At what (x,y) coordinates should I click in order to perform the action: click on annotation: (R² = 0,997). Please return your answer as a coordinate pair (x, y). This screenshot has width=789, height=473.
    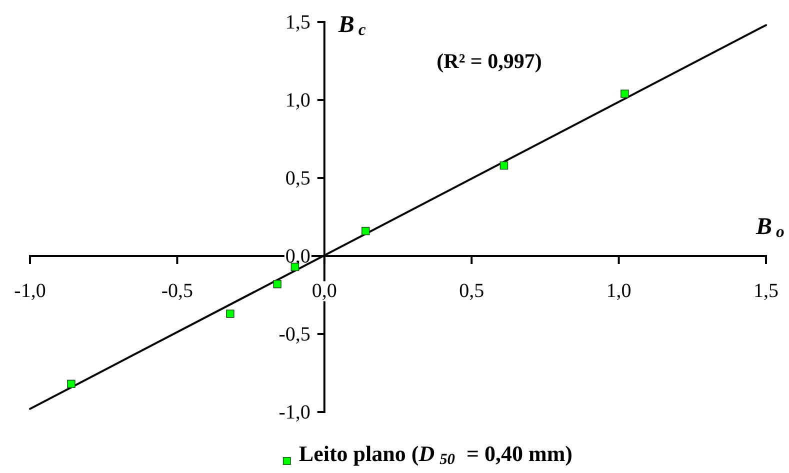
    Looking at the image, I should click on (489, 60).